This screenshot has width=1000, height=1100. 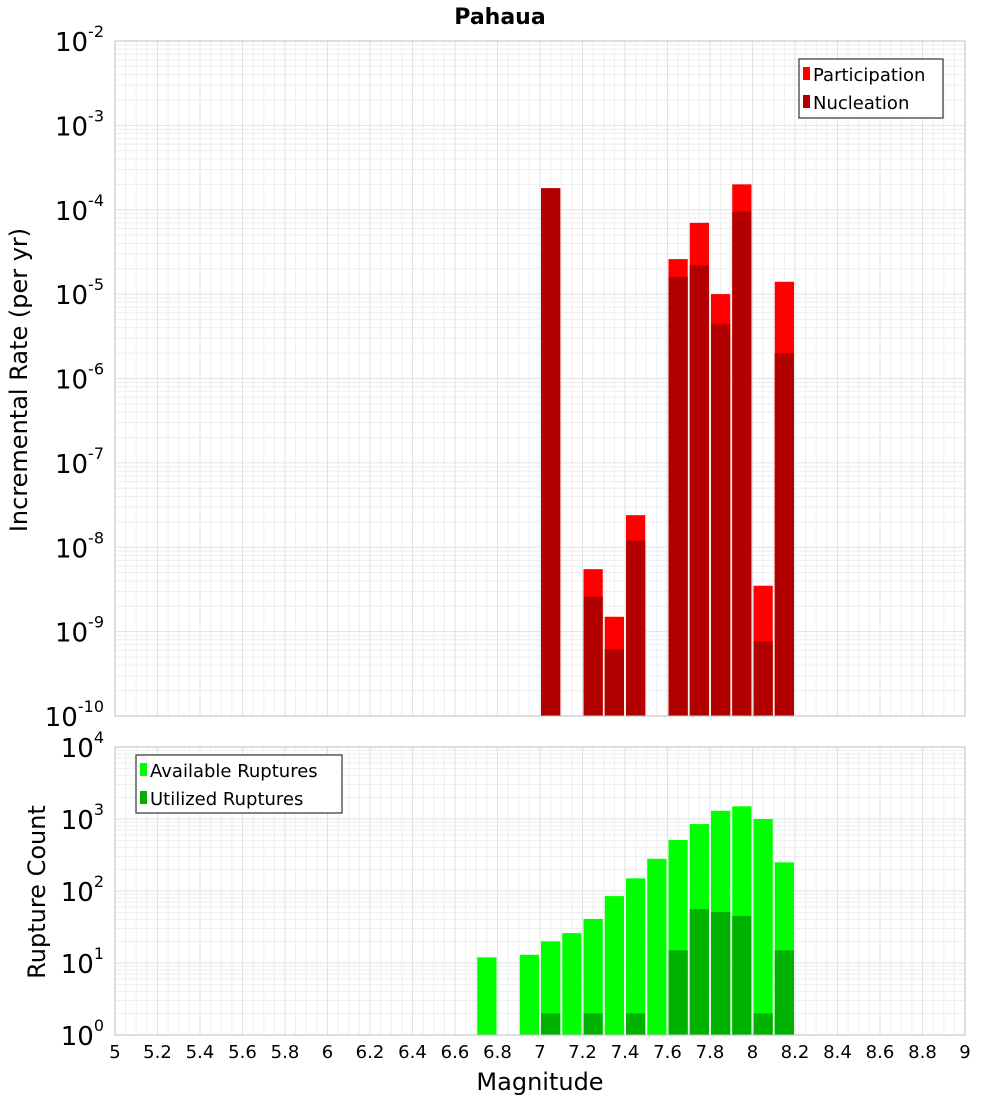 I want to click on x-tick-label: 5, so click(x=114, y=1052).